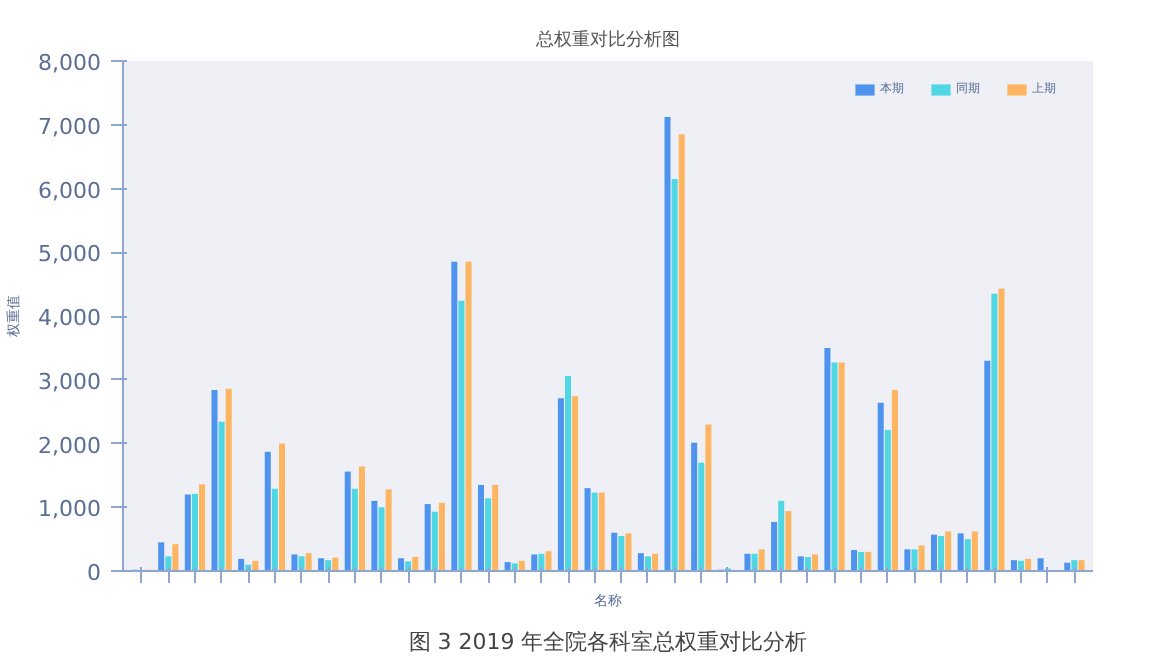  I want to click on chart-title: 总权重对比分析图, so click(607, 40).